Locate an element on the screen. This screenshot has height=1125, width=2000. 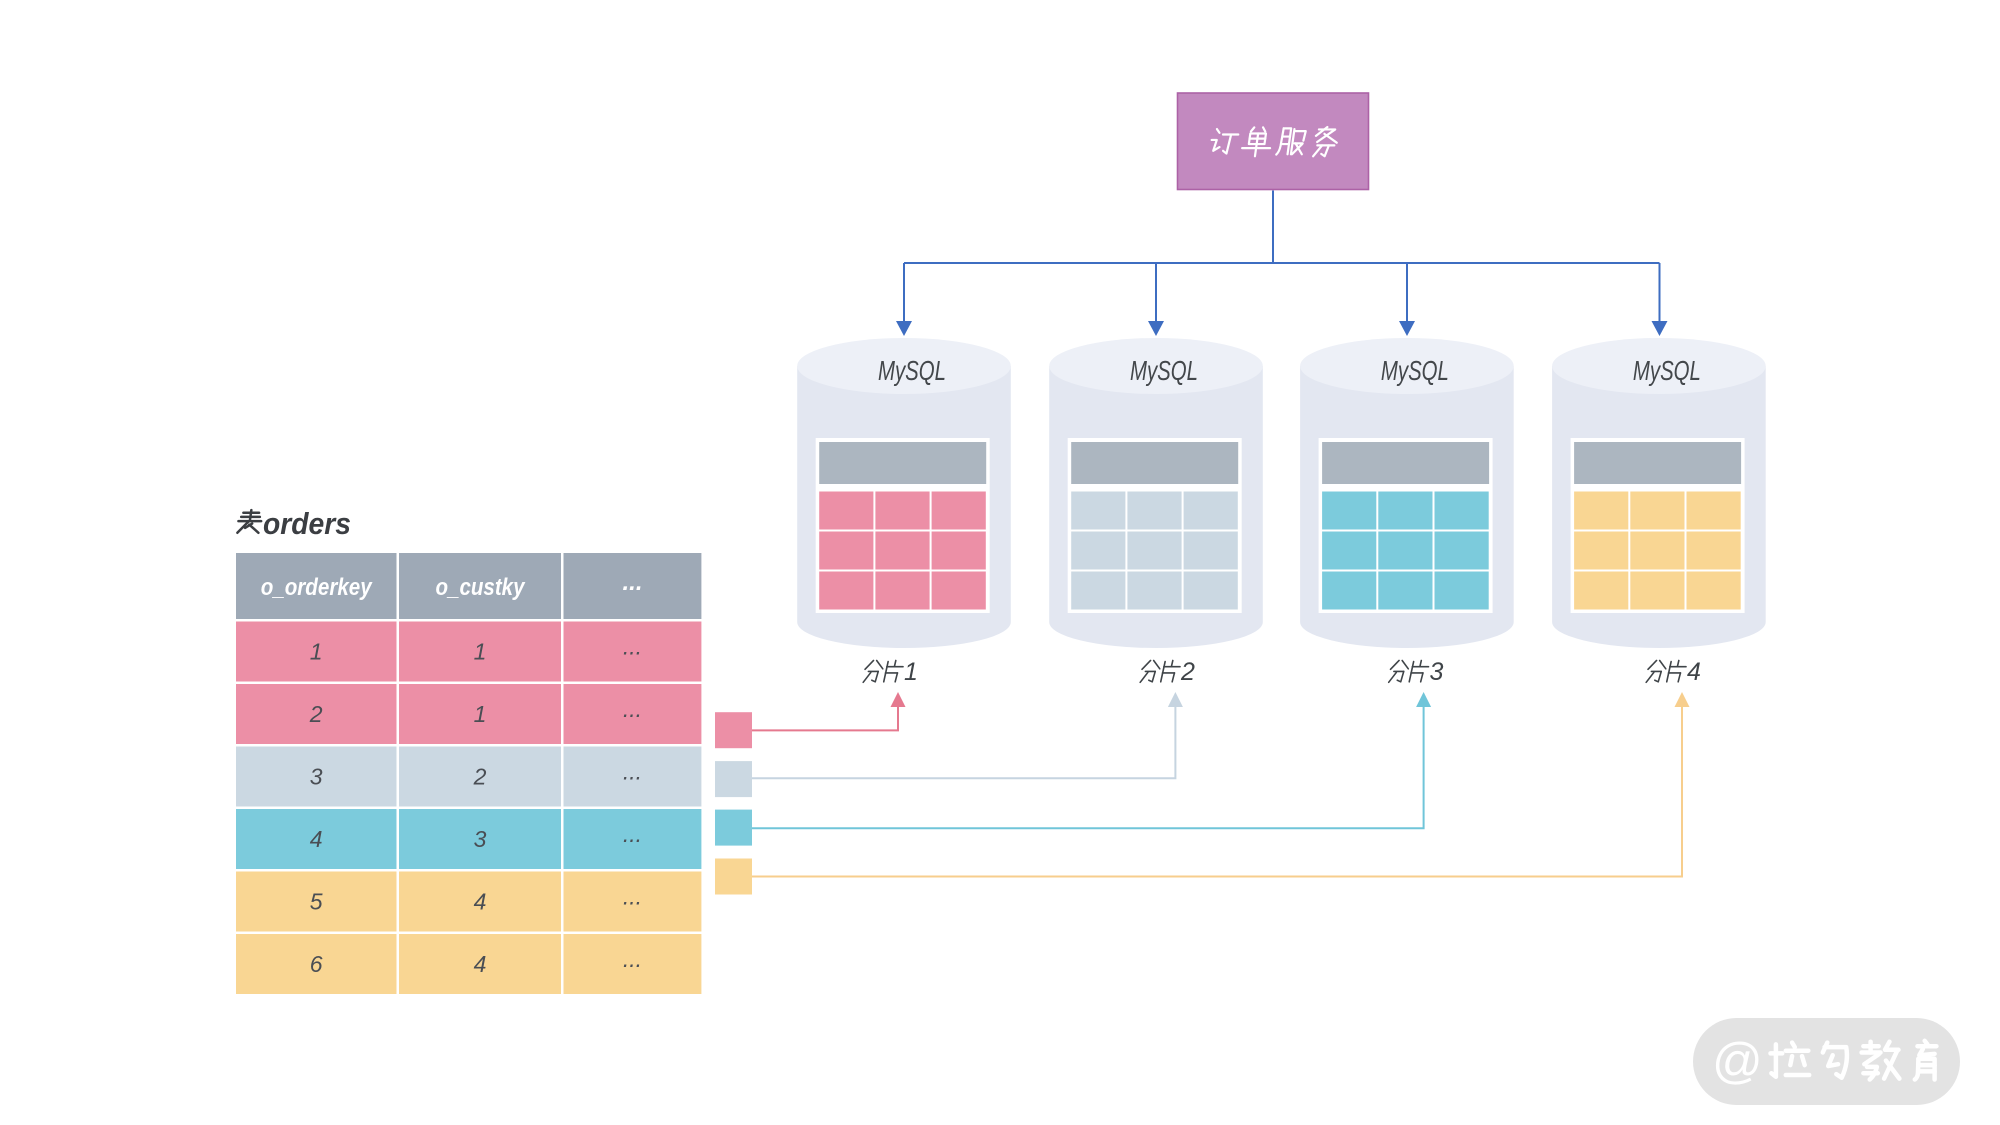
svg-text: orders is located at coordinates (307, 523).